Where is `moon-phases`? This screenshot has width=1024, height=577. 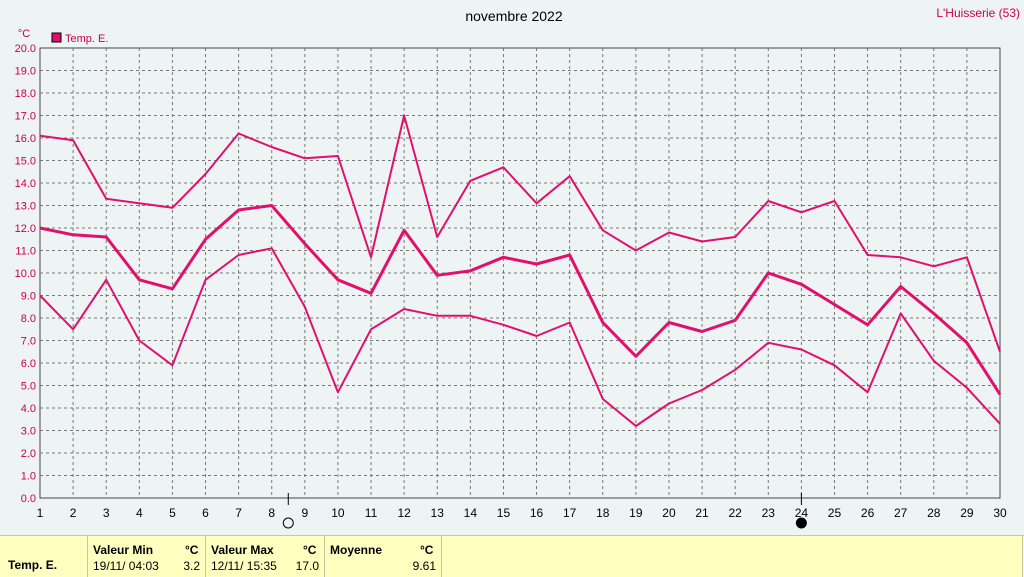 moon-phases is located at coordinates (544, 511).